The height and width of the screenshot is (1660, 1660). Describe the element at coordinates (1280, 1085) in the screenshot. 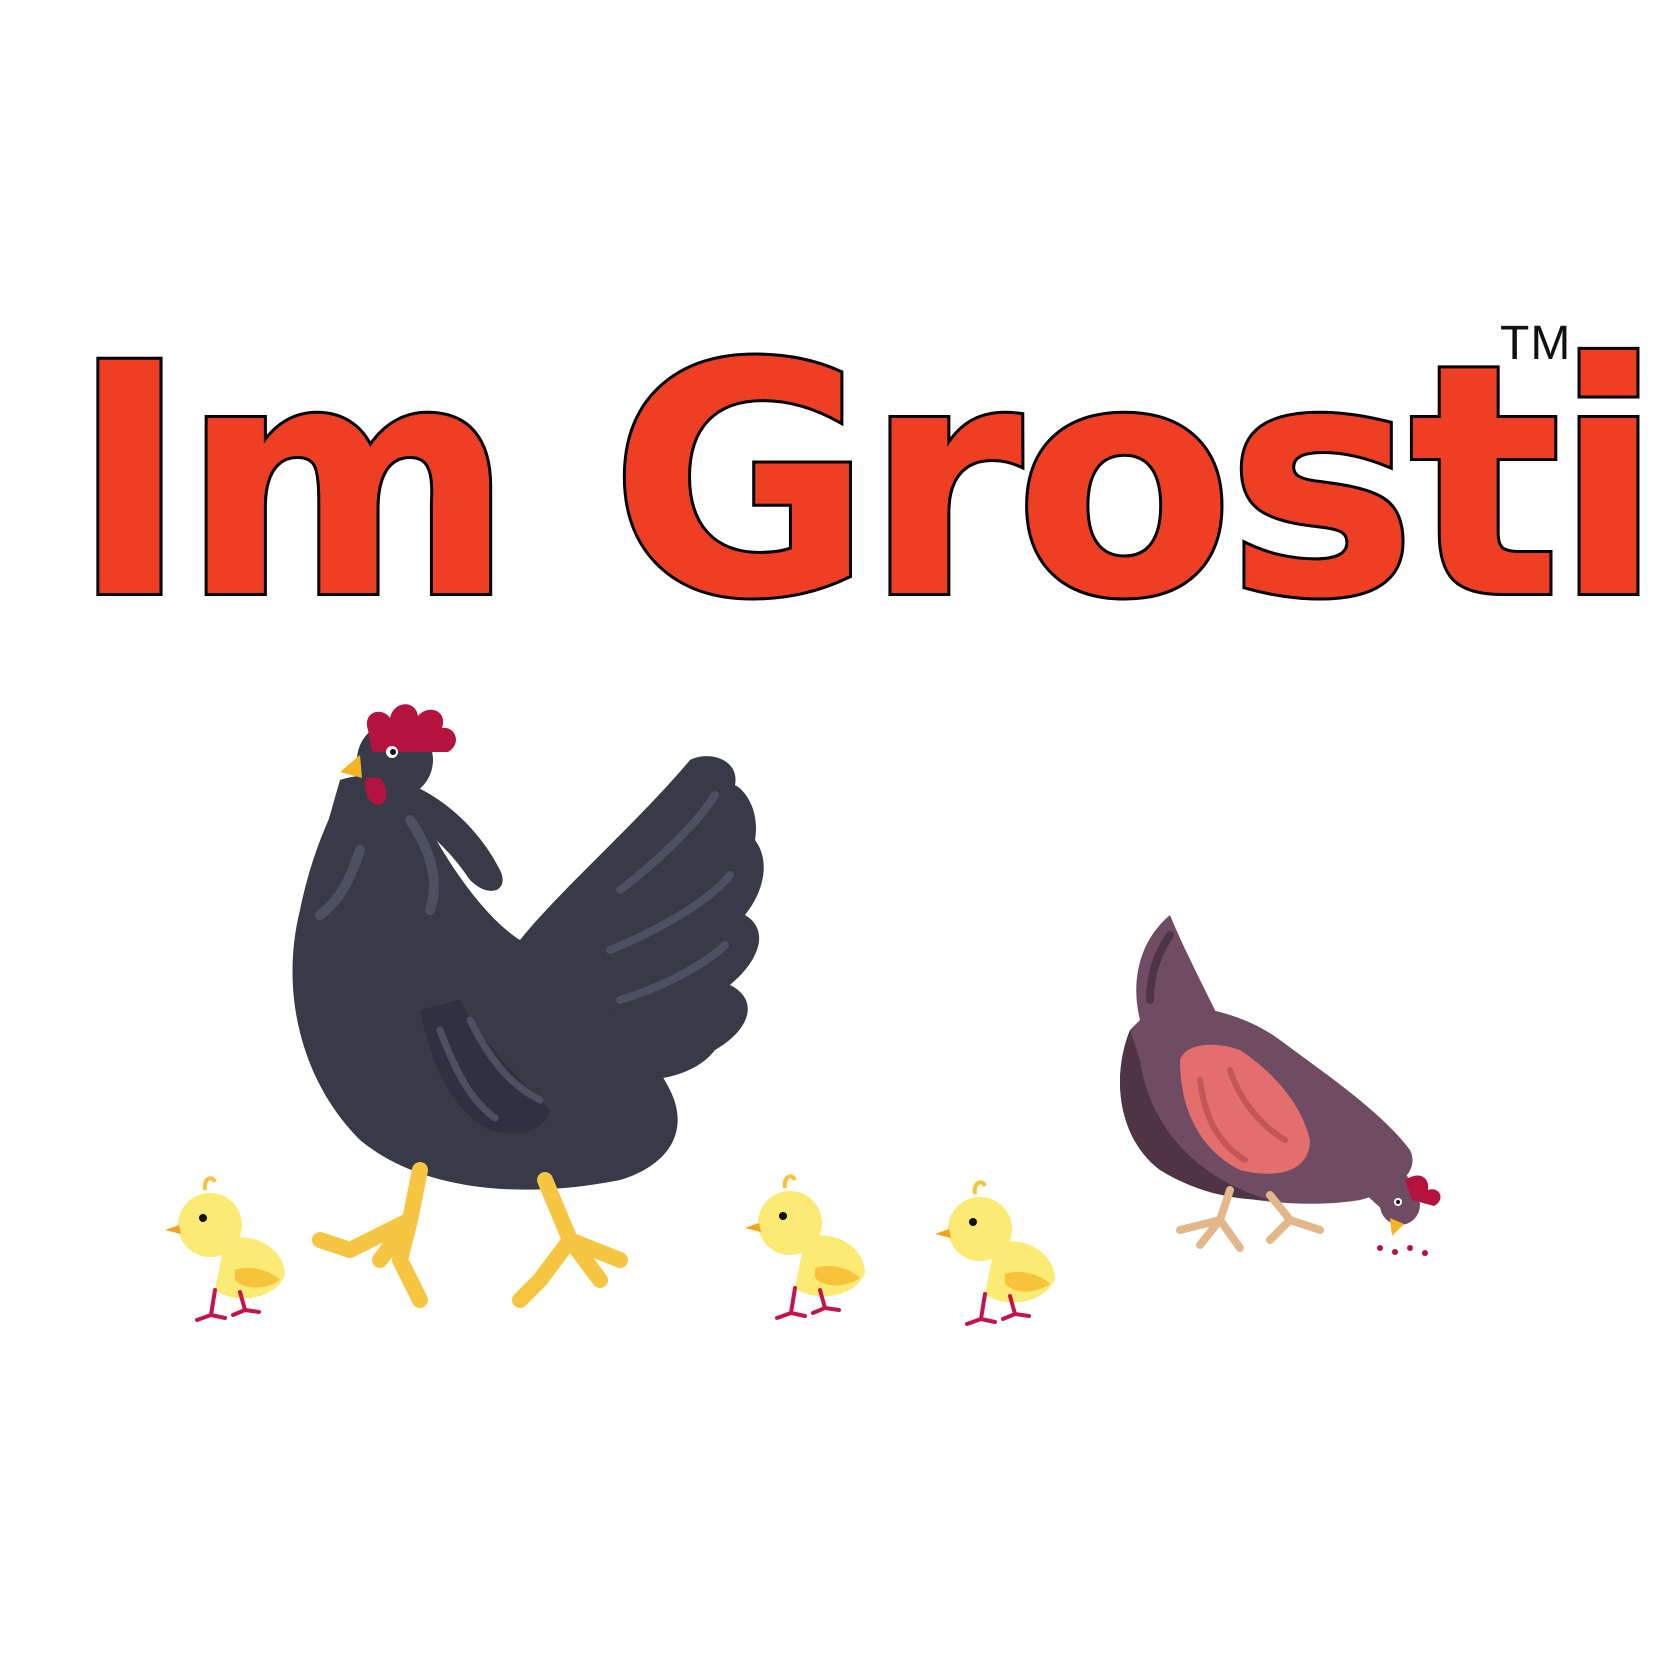

I see `purple-hen-illustration` at that location.